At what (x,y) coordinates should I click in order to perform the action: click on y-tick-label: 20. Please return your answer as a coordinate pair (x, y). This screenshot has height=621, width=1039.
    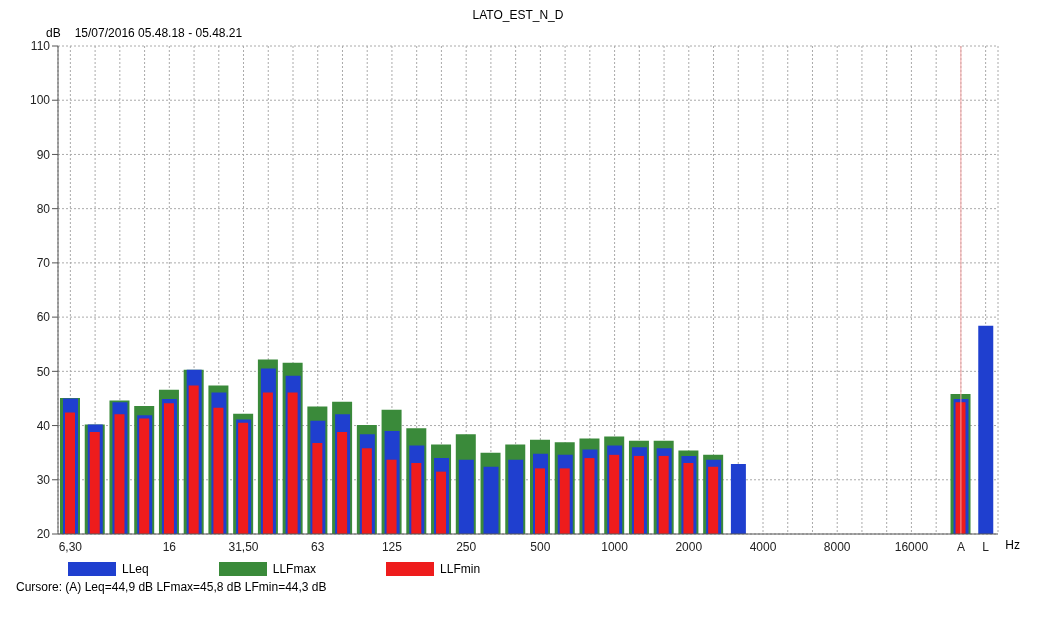
    Looking at the image, I should click on (43, 534).